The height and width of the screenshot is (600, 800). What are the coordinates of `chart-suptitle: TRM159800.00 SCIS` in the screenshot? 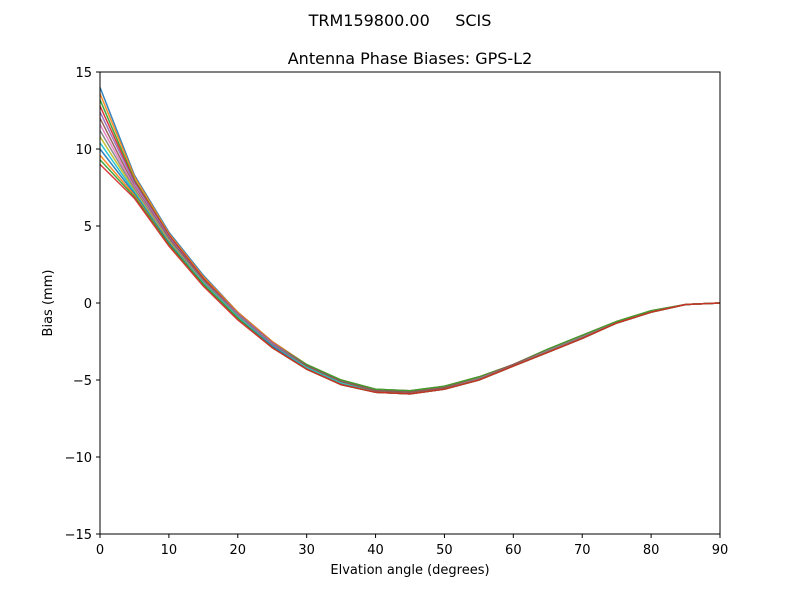 It's located at (400, 20).